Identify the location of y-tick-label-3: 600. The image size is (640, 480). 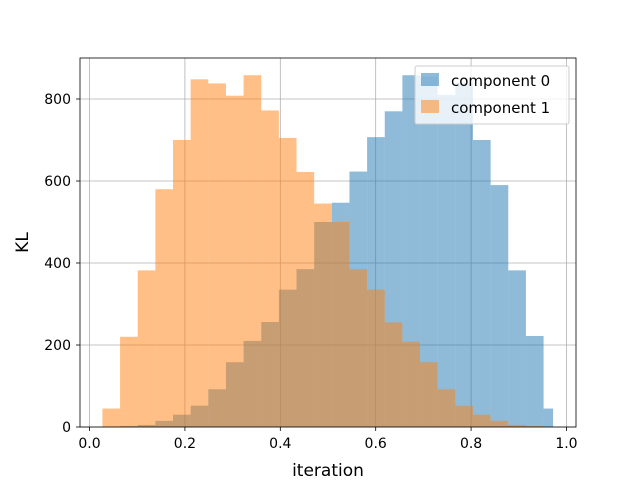
(57, 182).